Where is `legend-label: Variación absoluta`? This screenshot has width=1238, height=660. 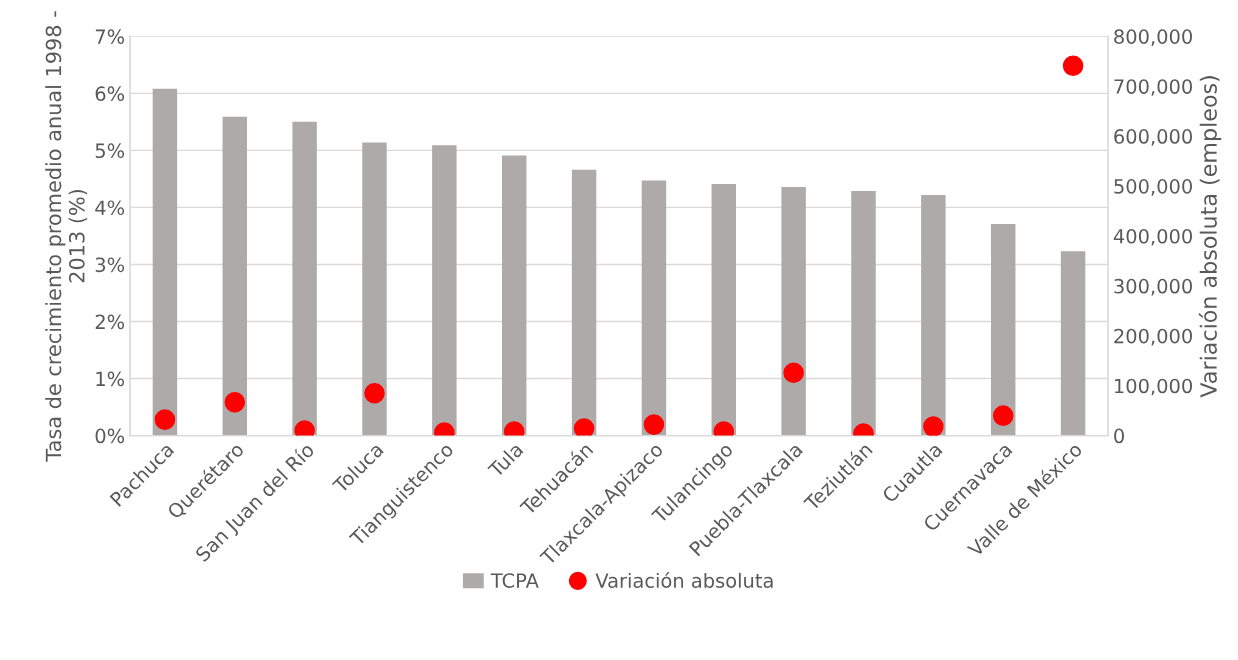 legend-label: Variación absoluta is located at coordinates (684, 580).